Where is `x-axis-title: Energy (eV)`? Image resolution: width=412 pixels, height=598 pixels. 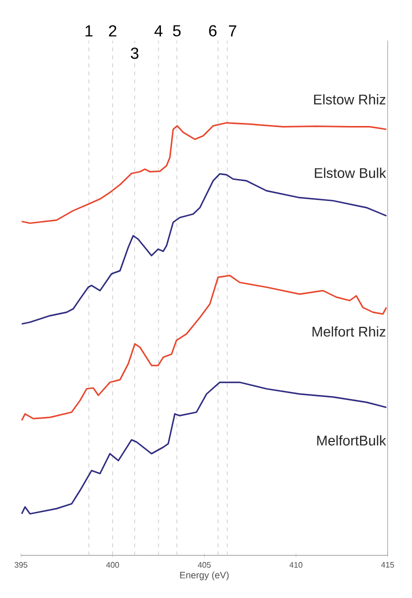
x-axis-title: Energy (eV) is located at coordinates (204, 576).